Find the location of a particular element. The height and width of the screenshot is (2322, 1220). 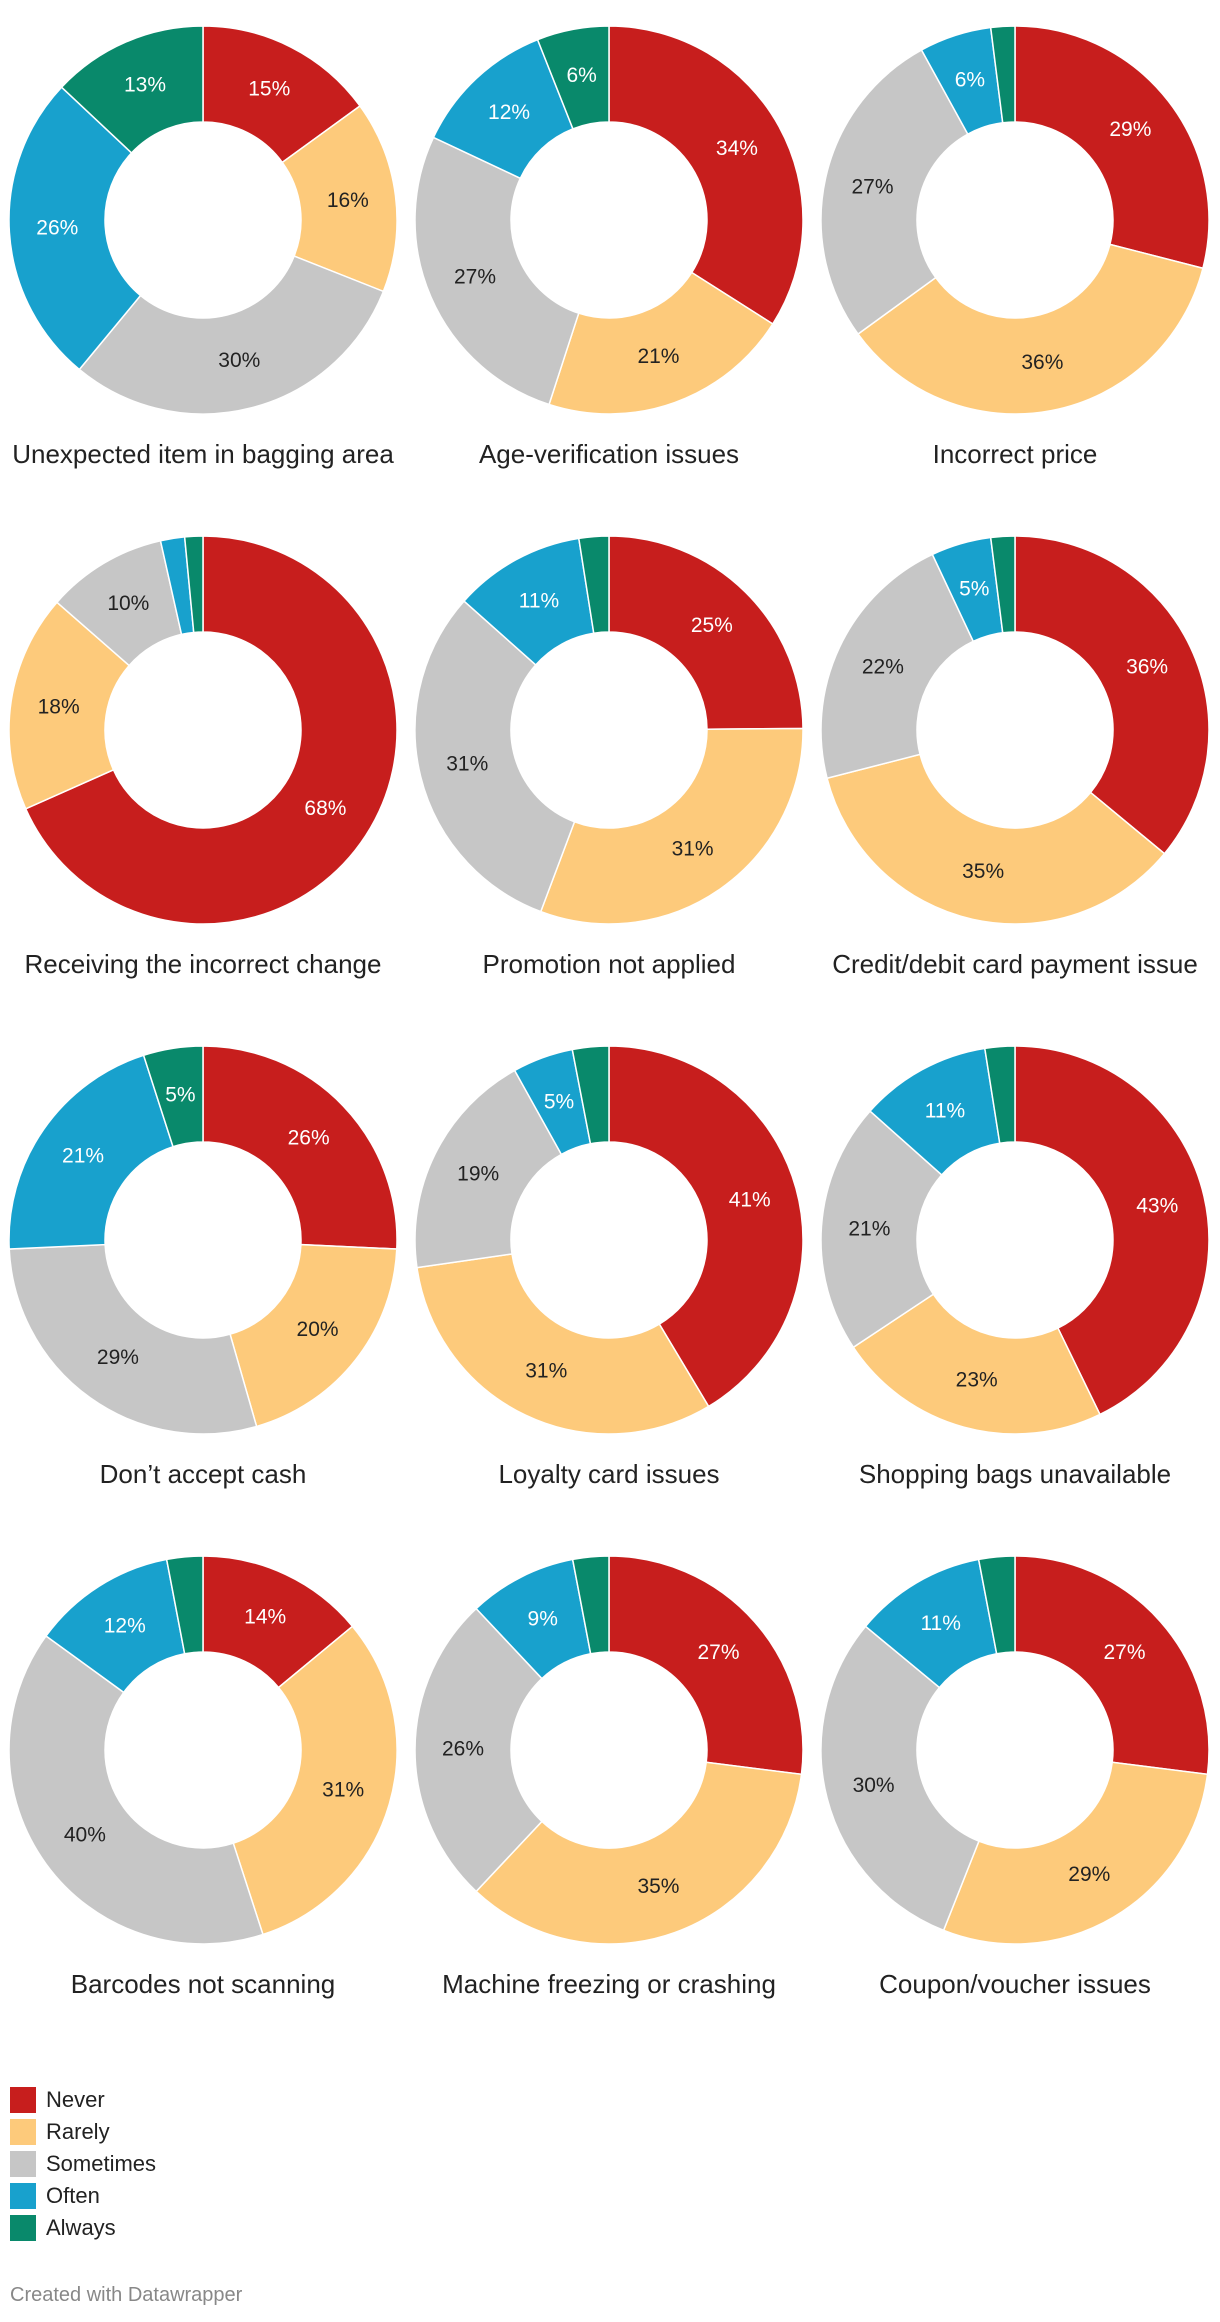

donut-svg: 27% 29% 30% 11% is located at coordinates (1015, 1750).